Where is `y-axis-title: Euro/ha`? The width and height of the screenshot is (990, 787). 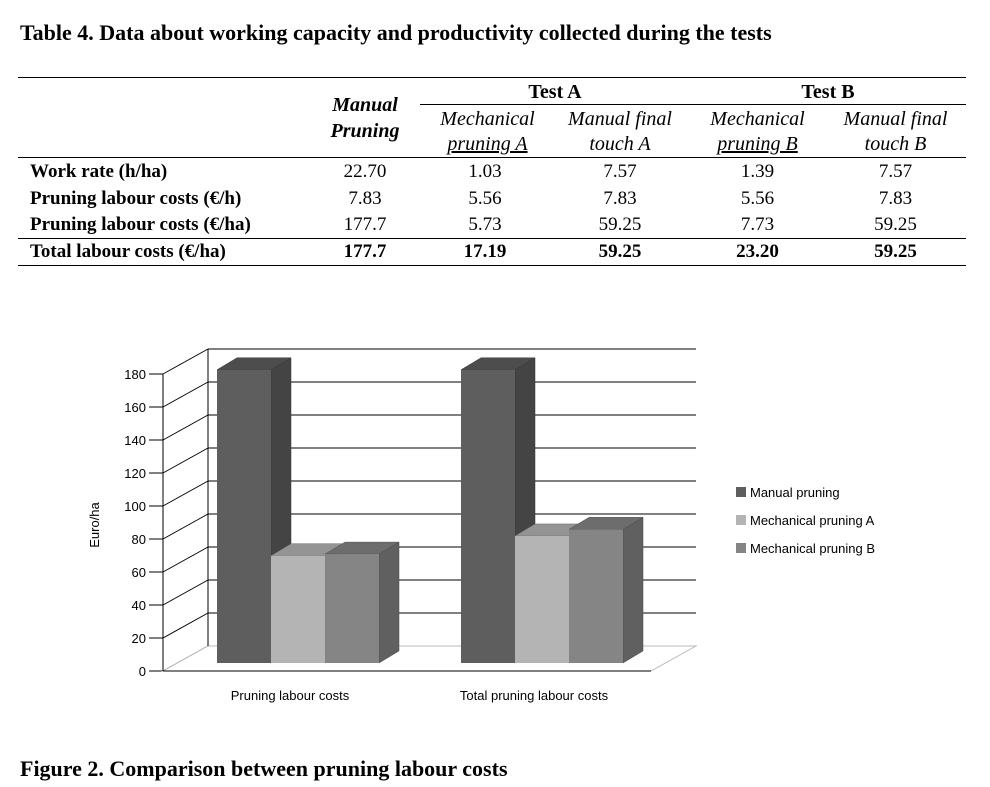
y-axis-title: Euro/ha is located at coordinates (94, 524).